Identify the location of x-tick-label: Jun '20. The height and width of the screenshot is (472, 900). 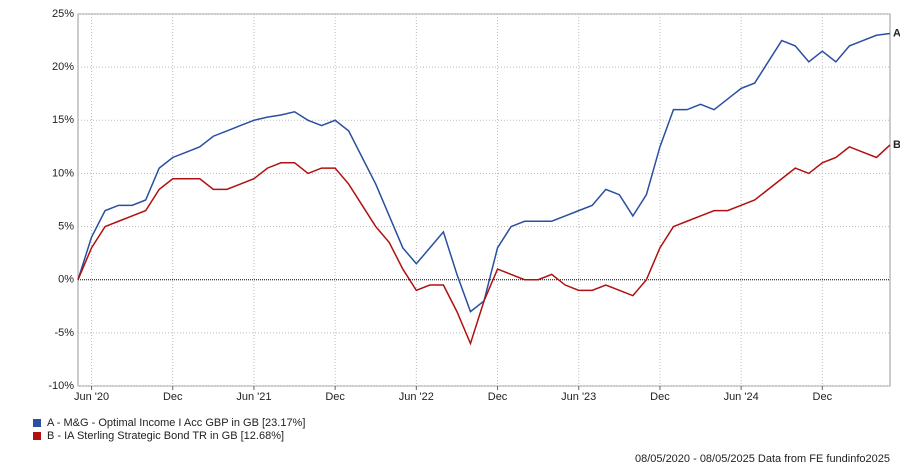
(91, 397).